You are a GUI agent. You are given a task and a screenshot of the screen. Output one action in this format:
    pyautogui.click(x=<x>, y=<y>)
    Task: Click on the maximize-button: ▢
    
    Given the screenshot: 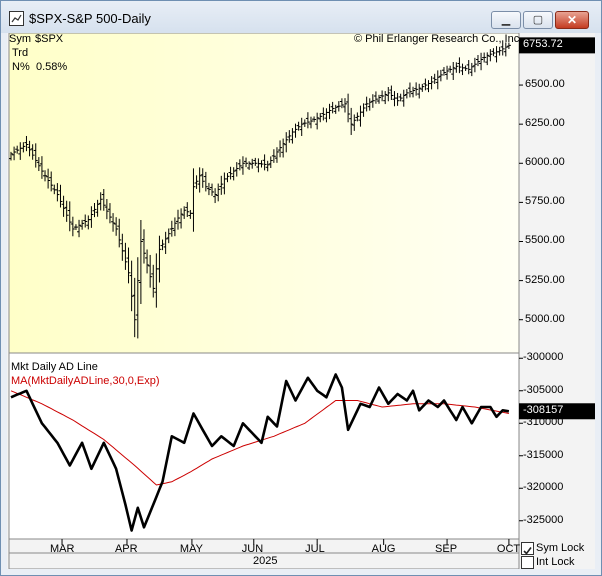 What is the action you would take?
    pyautogui.click(x=538, y=20)
    